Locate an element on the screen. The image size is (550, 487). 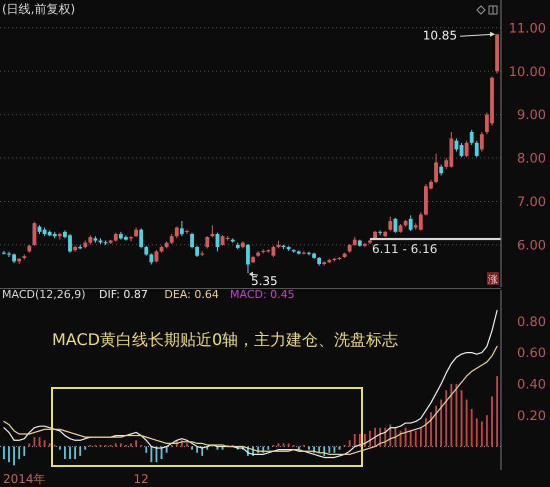
y-tick-label: 10.00 is located at coordinates (527, 72).